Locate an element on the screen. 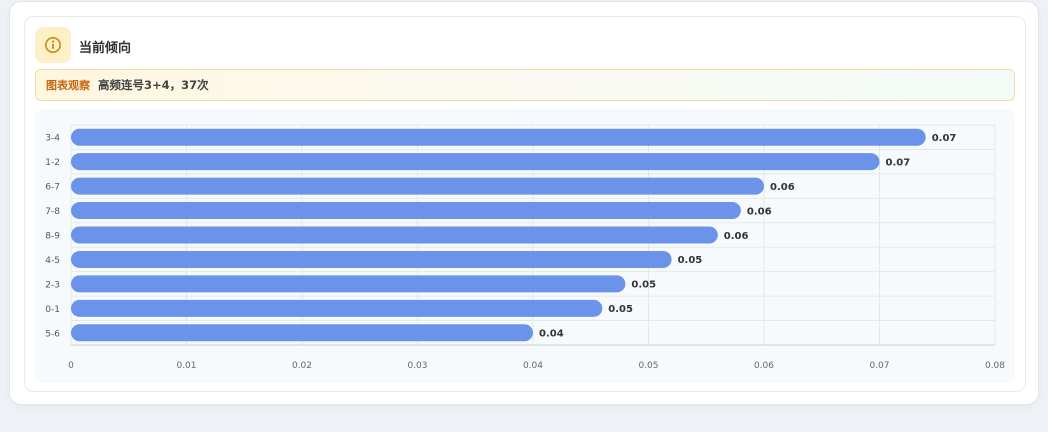 Image resolution: width=1048 pixels, height=432 pixels. y-tick-label: 2-3 is located at coordinates (52, 285).